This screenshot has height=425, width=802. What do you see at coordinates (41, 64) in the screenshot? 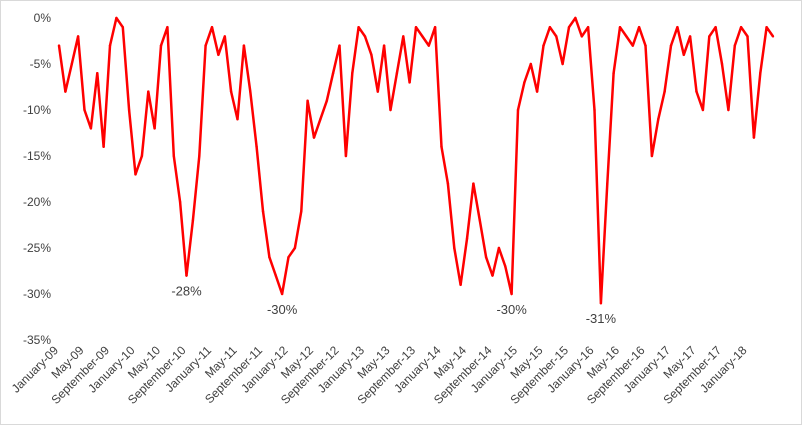
I see `y-tick-label: -5%` at bounding box center [41, 64].